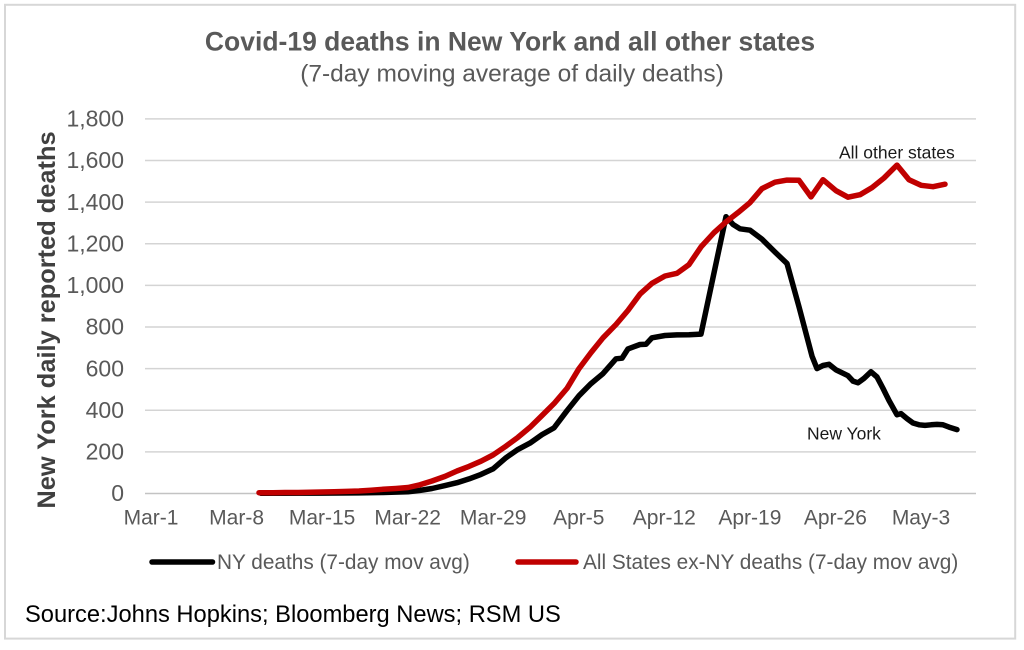  Describe the element at coordinates (95, 244) in the screenshot. I see `svg-text: 1,200` at that location.